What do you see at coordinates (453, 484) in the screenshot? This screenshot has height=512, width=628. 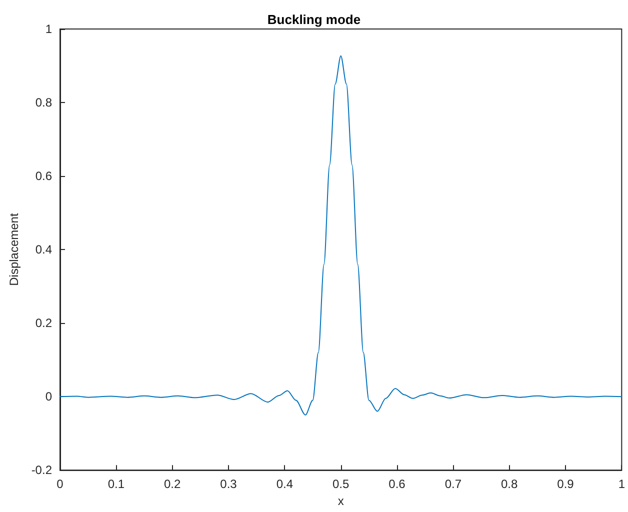 I see `x-tick-label: 0.7` at bounding box center [453, 484].